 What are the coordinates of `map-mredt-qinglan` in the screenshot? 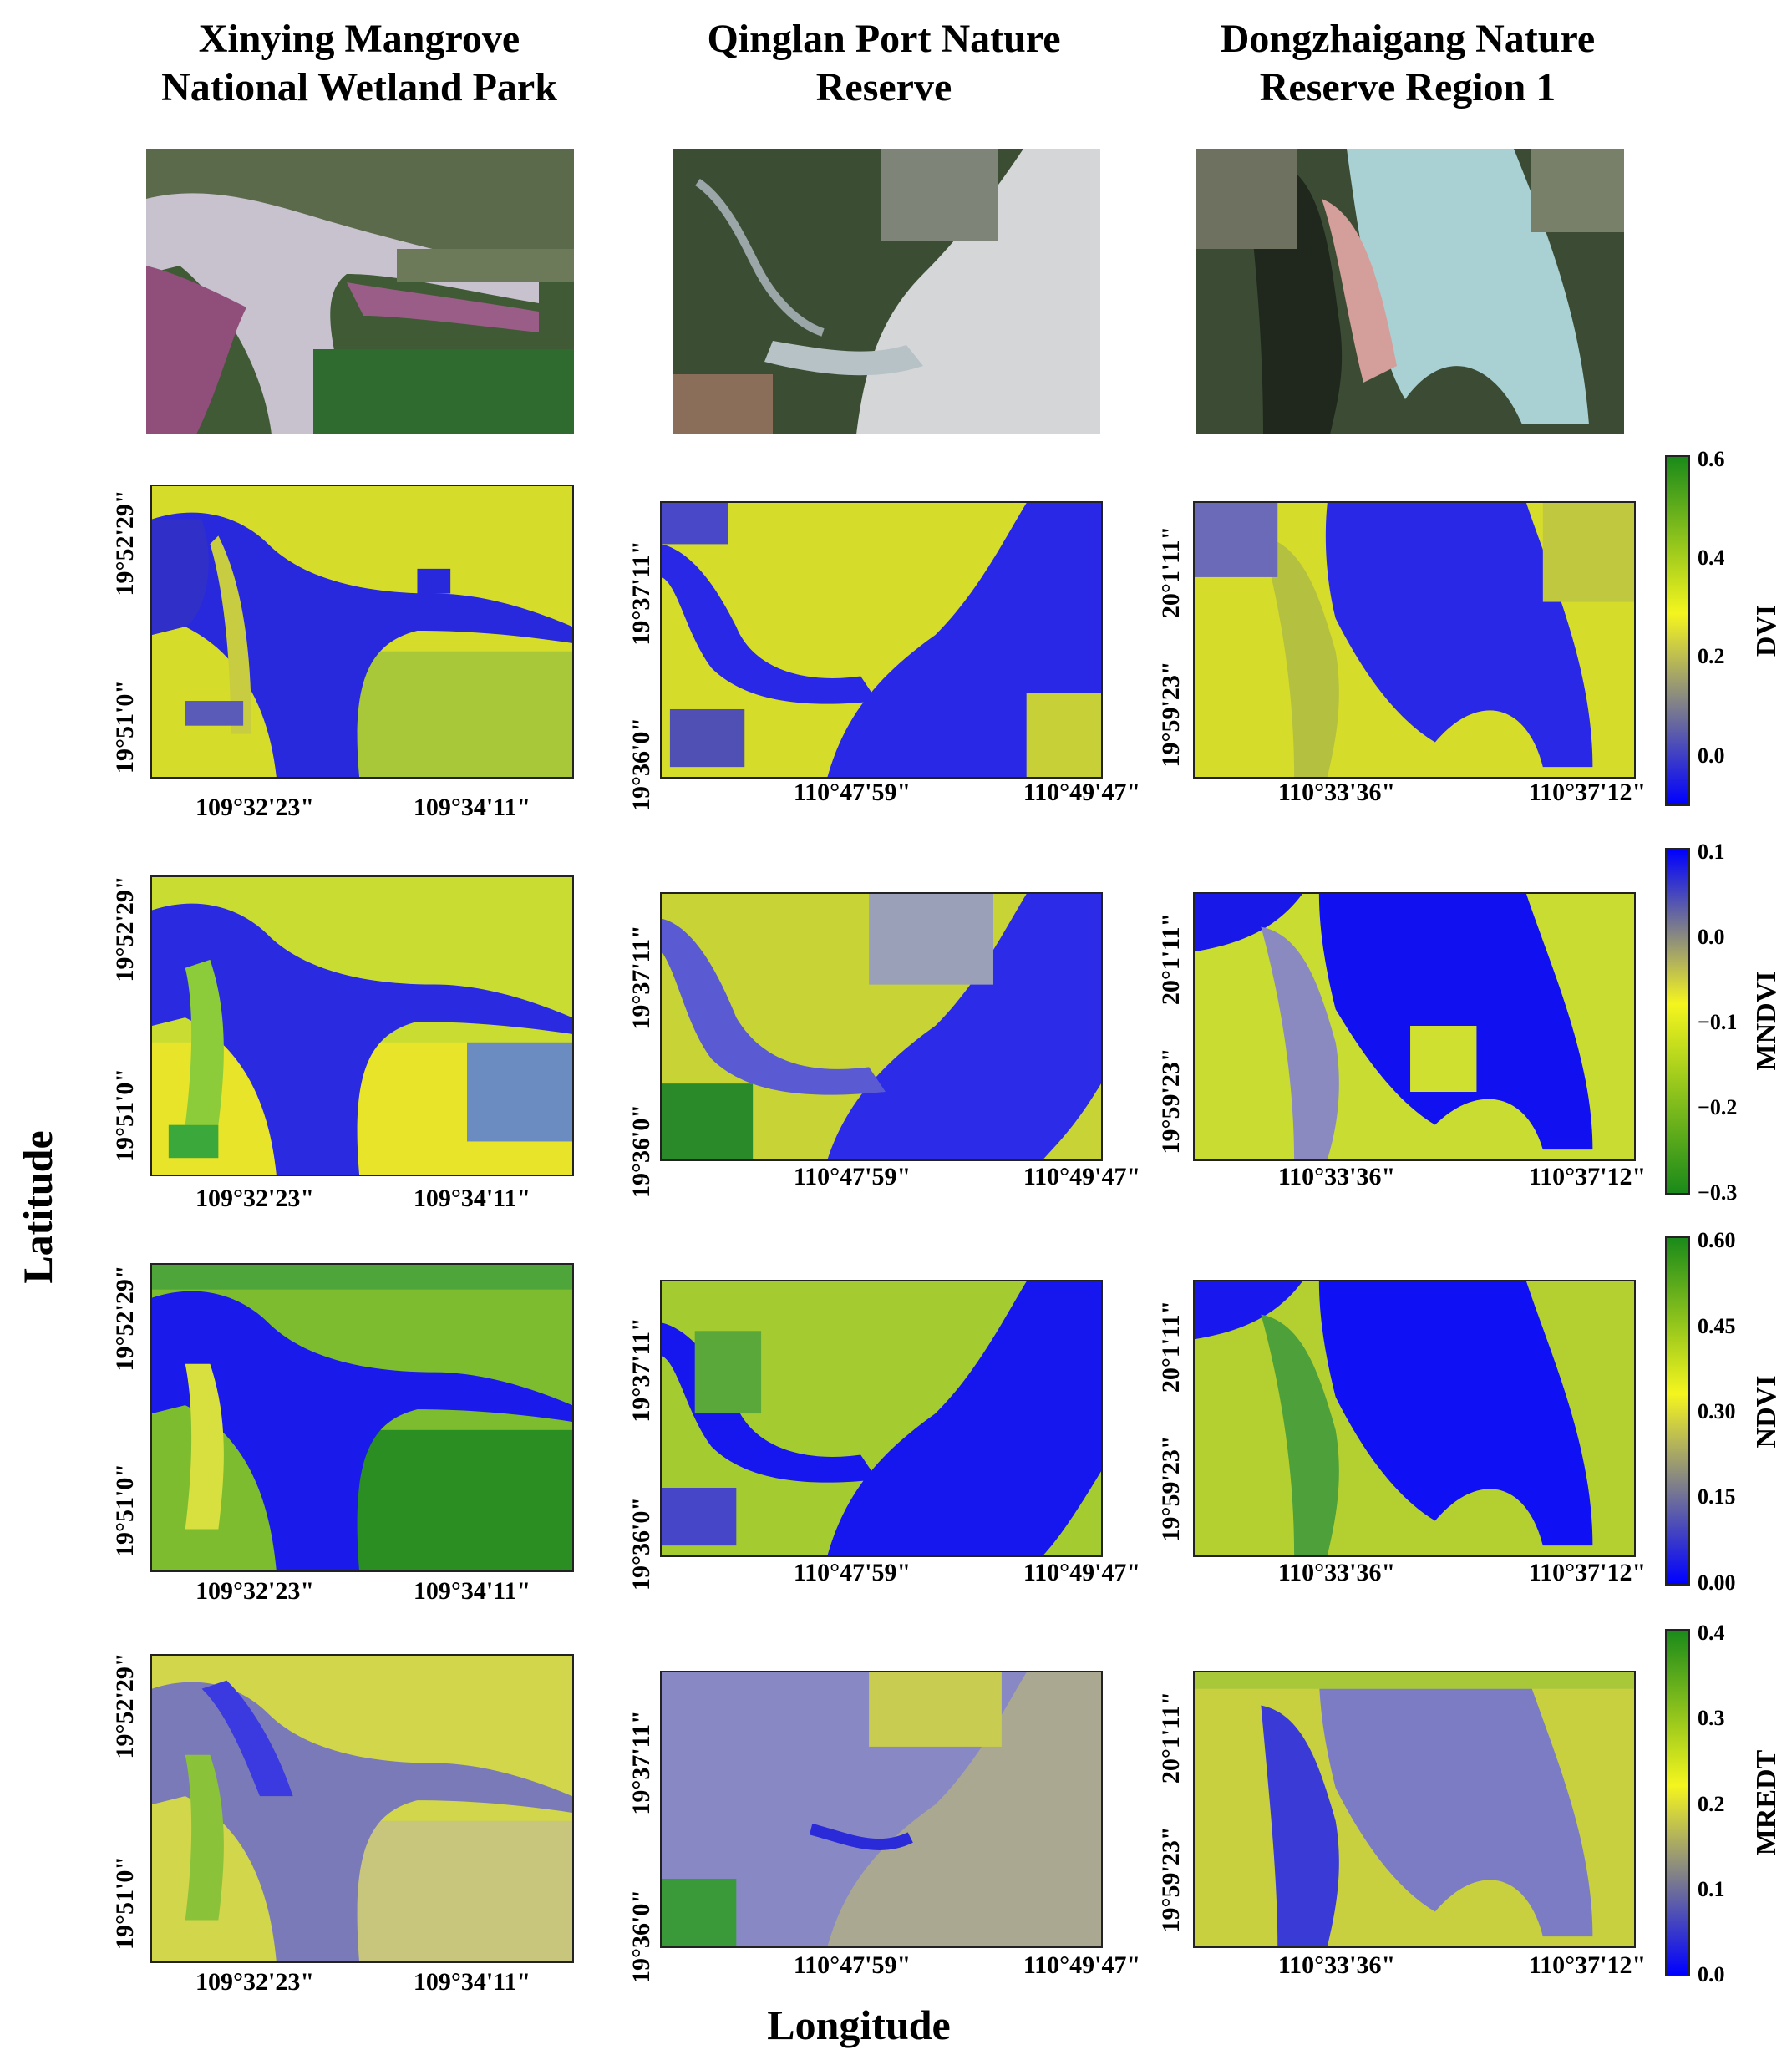 It's located at (882, 1809).